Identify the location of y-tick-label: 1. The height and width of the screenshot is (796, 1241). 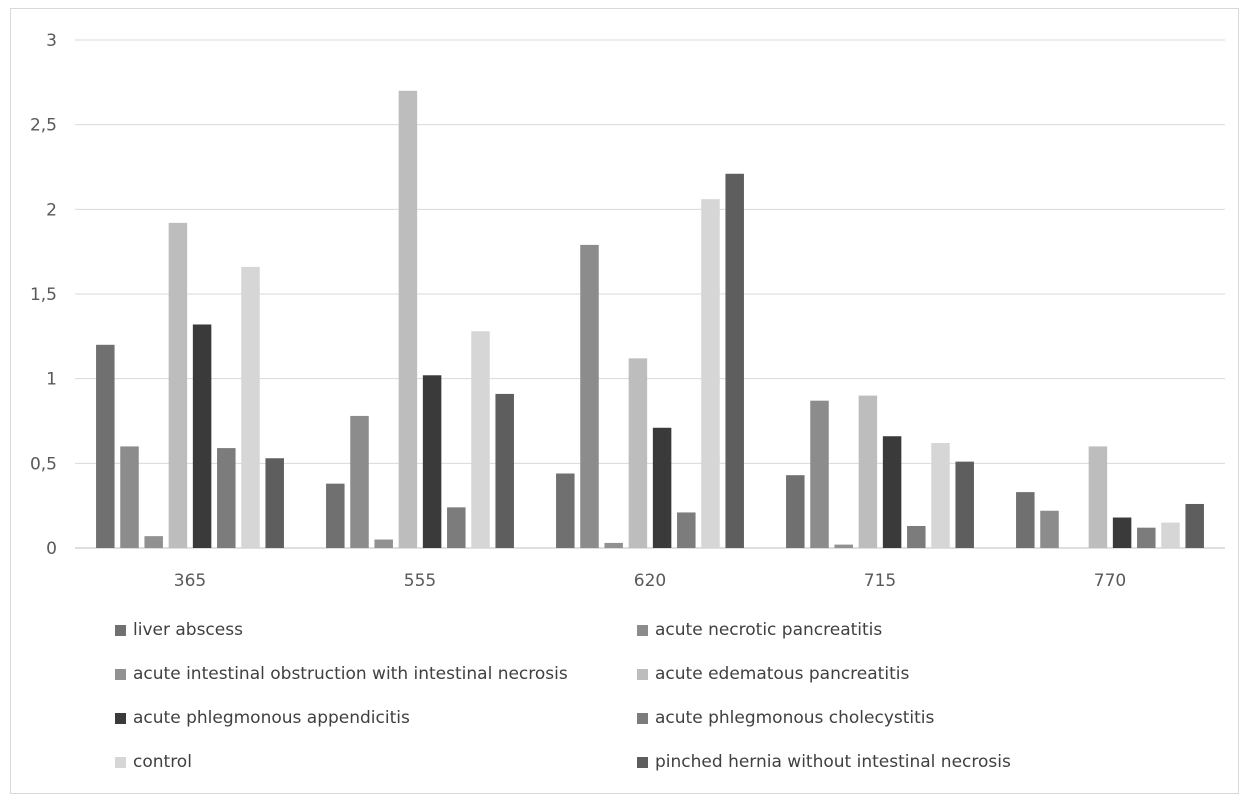
(51, 380).